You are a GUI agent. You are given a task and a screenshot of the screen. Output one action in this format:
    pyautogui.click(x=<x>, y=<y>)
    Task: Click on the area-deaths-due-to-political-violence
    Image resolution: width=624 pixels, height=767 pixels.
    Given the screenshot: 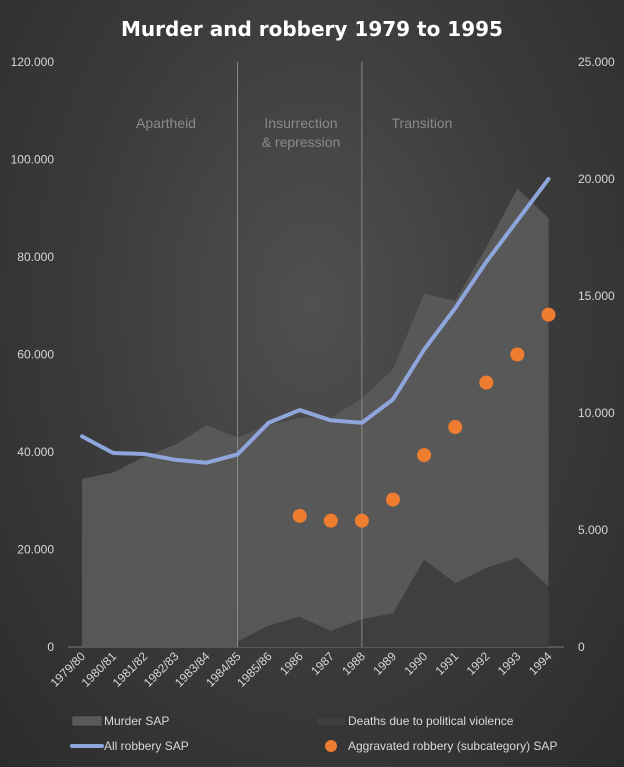 What is the action you would take?
    pyautogui.click(x=393, y=602)
    